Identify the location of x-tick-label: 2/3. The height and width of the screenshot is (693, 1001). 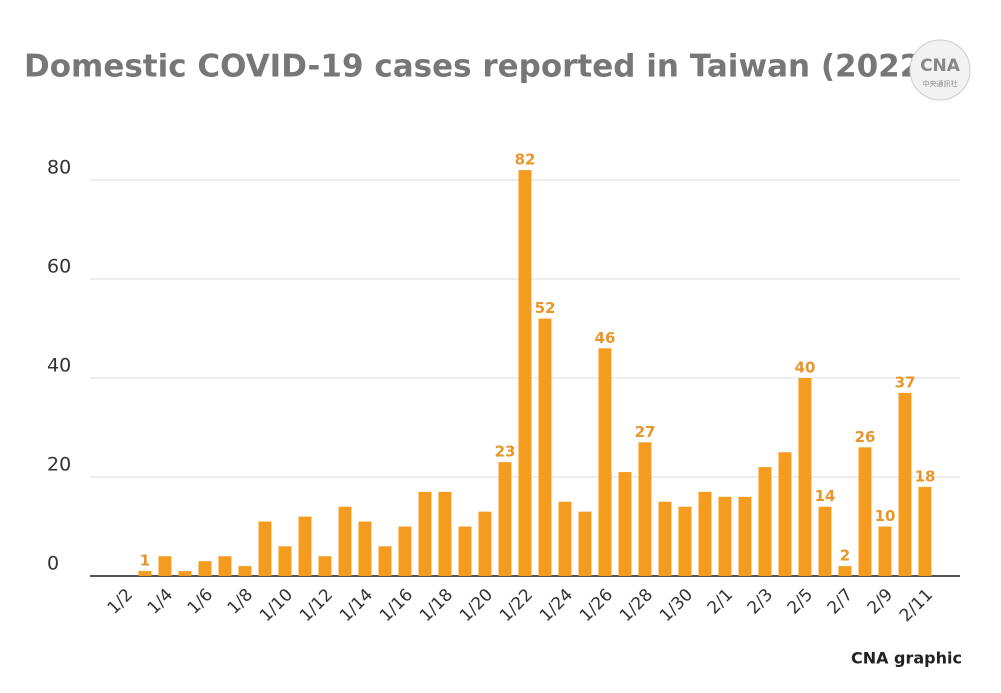
(760, 601).